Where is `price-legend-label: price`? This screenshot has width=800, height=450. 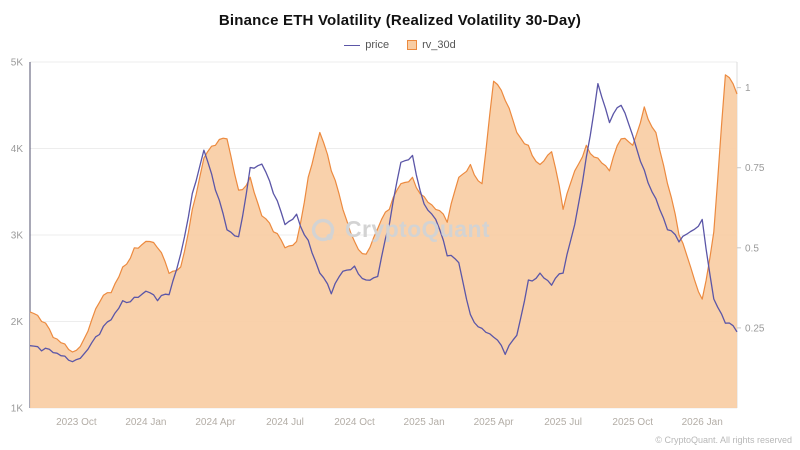
price-legend-label: price is located at coordinates (377, 45).